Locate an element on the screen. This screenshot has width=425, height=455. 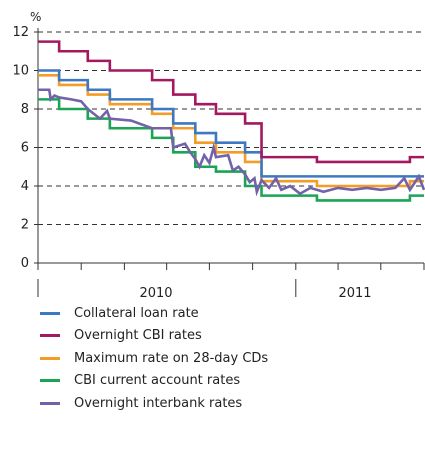
y-tick-label: 8 is located at coordinates (25, 109).